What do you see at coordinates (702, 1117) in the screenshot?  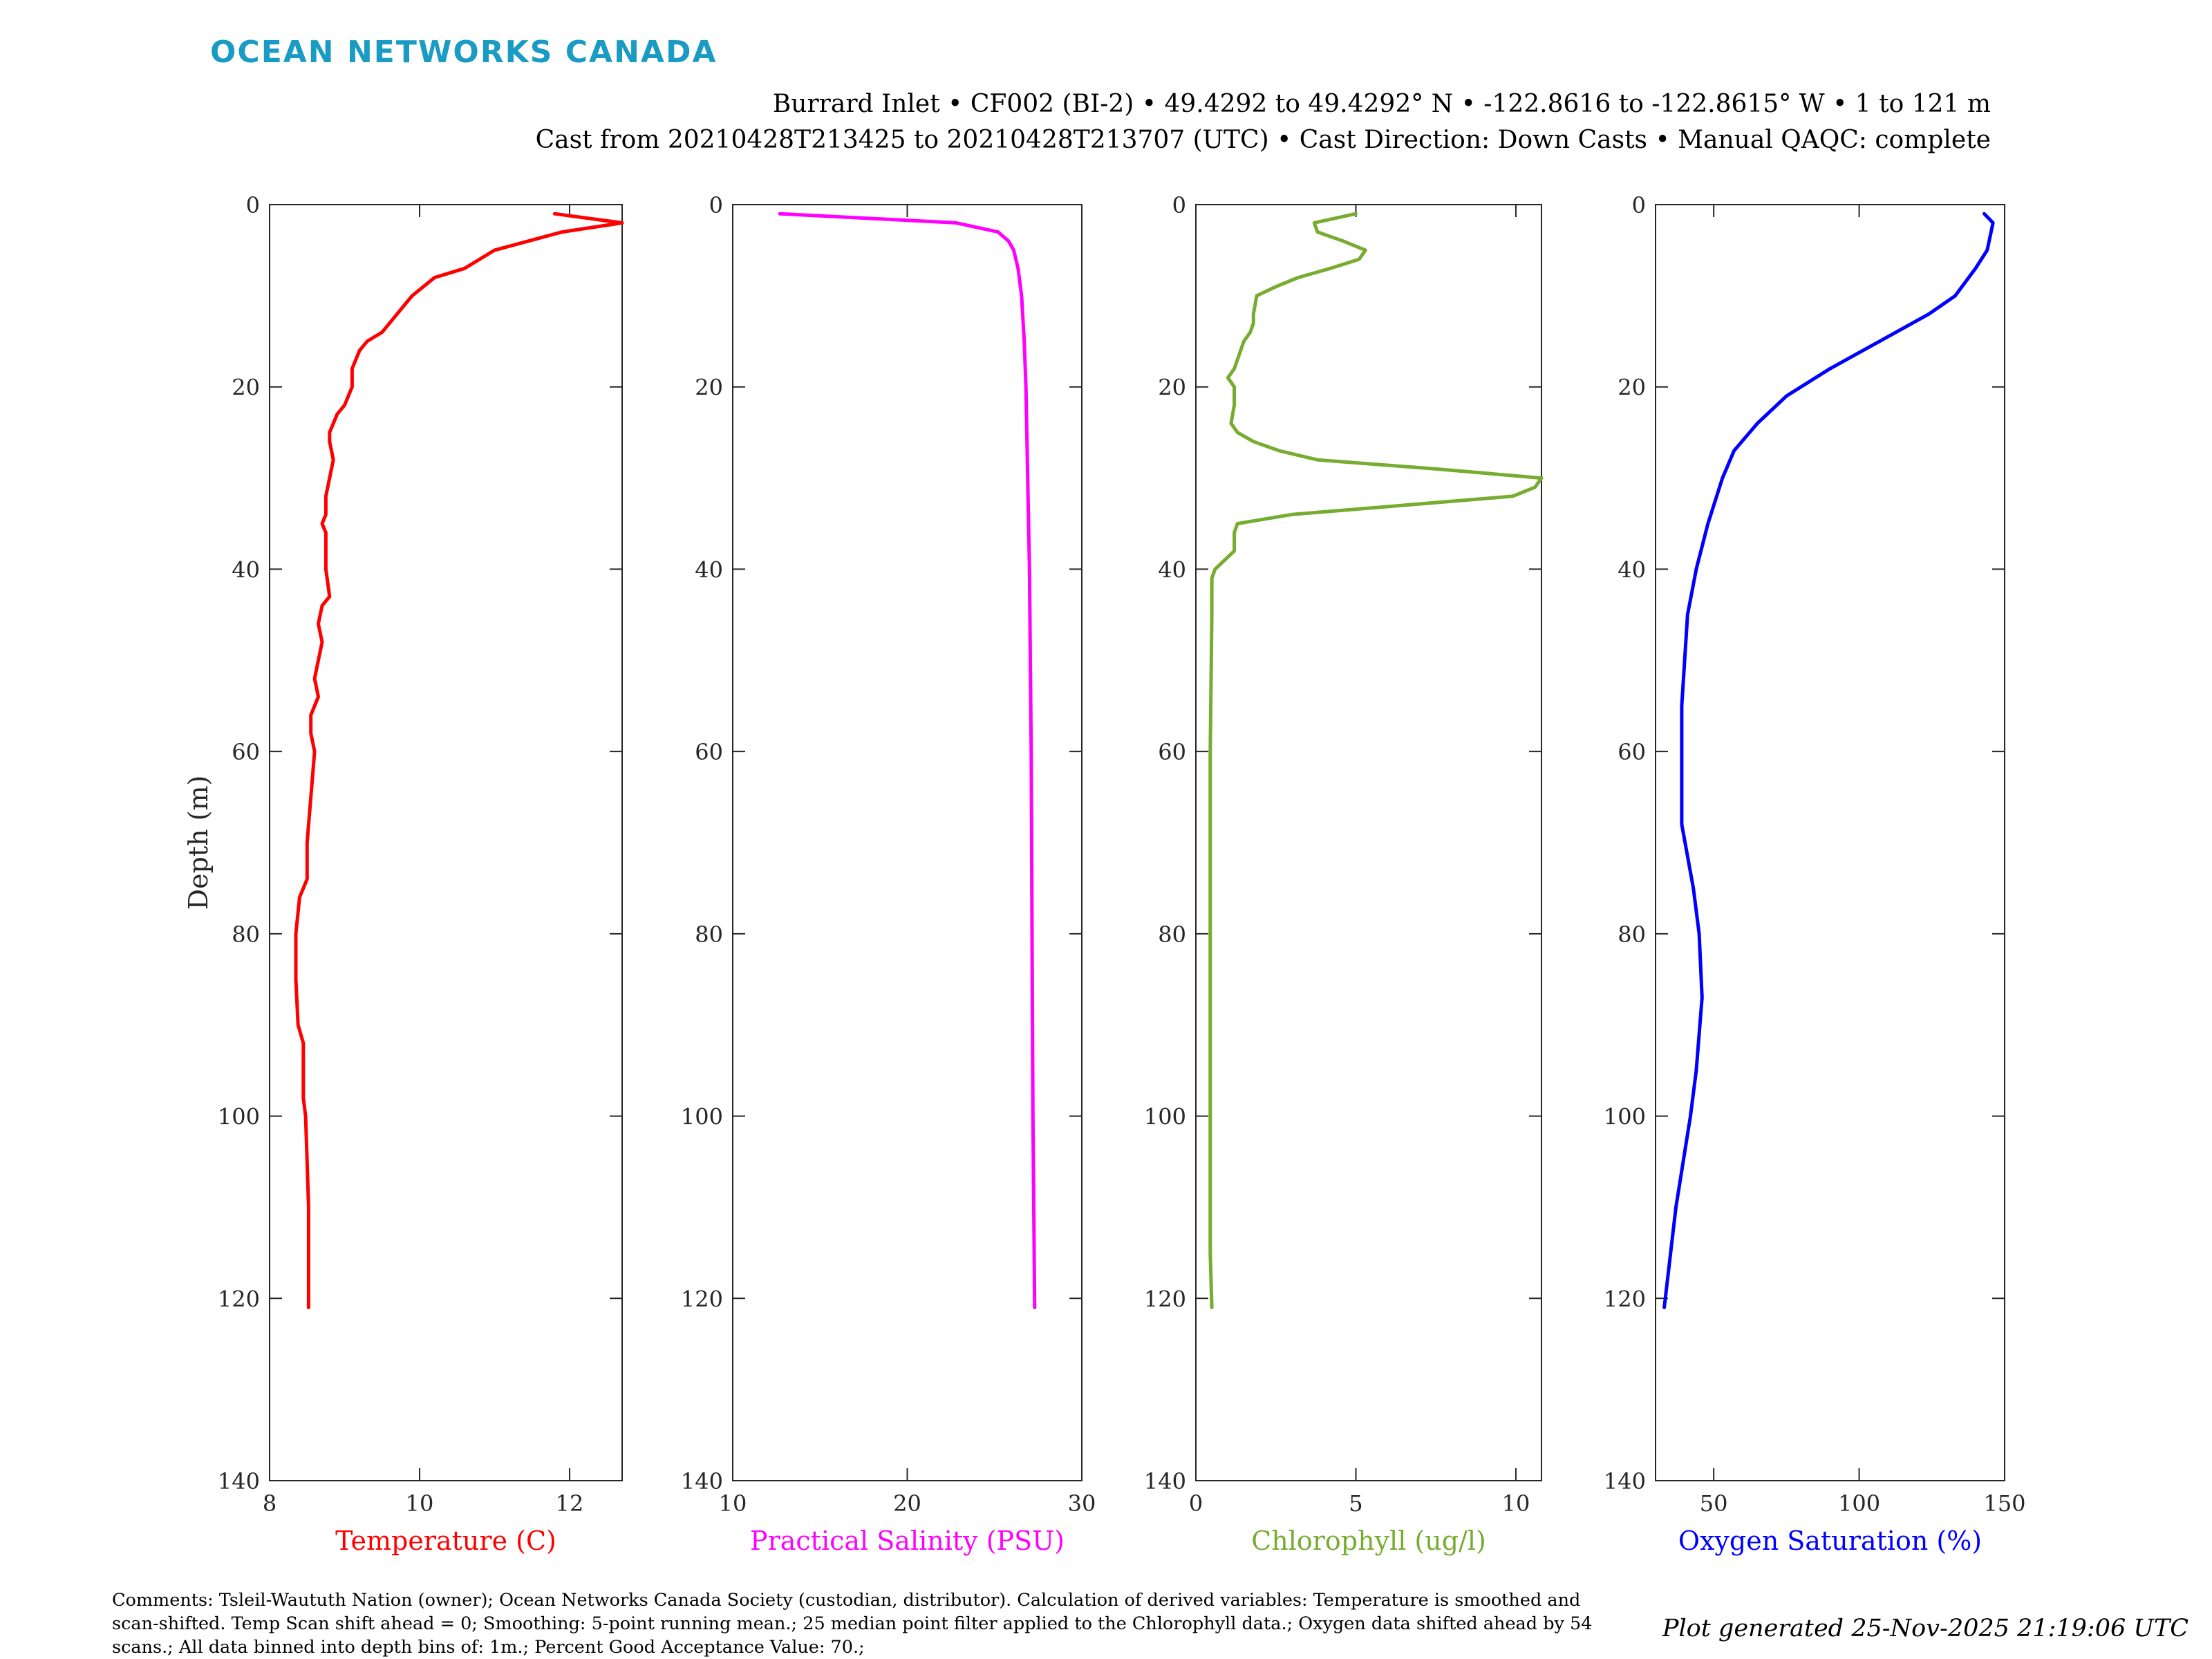 I see `salinity-ytick-label: 100` at bounding box center [702, 1117].